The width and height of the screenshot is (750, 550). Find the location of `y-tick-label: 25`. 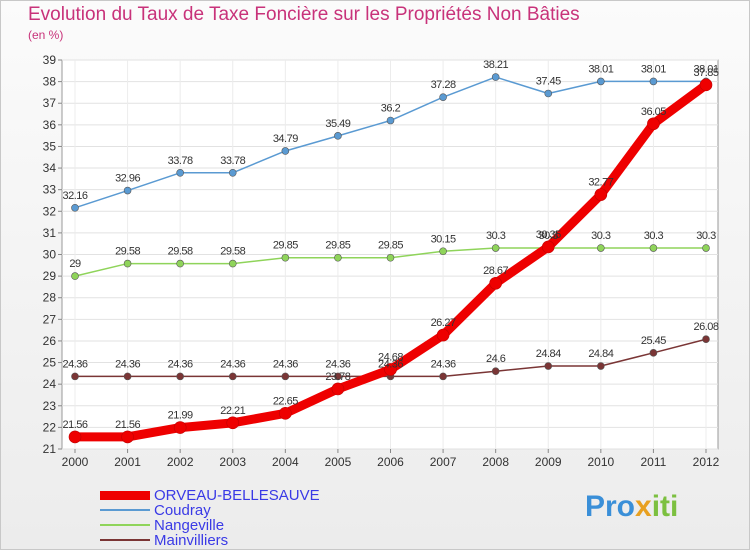

y-tick-label: 25 is located at coordinates (50, 363).